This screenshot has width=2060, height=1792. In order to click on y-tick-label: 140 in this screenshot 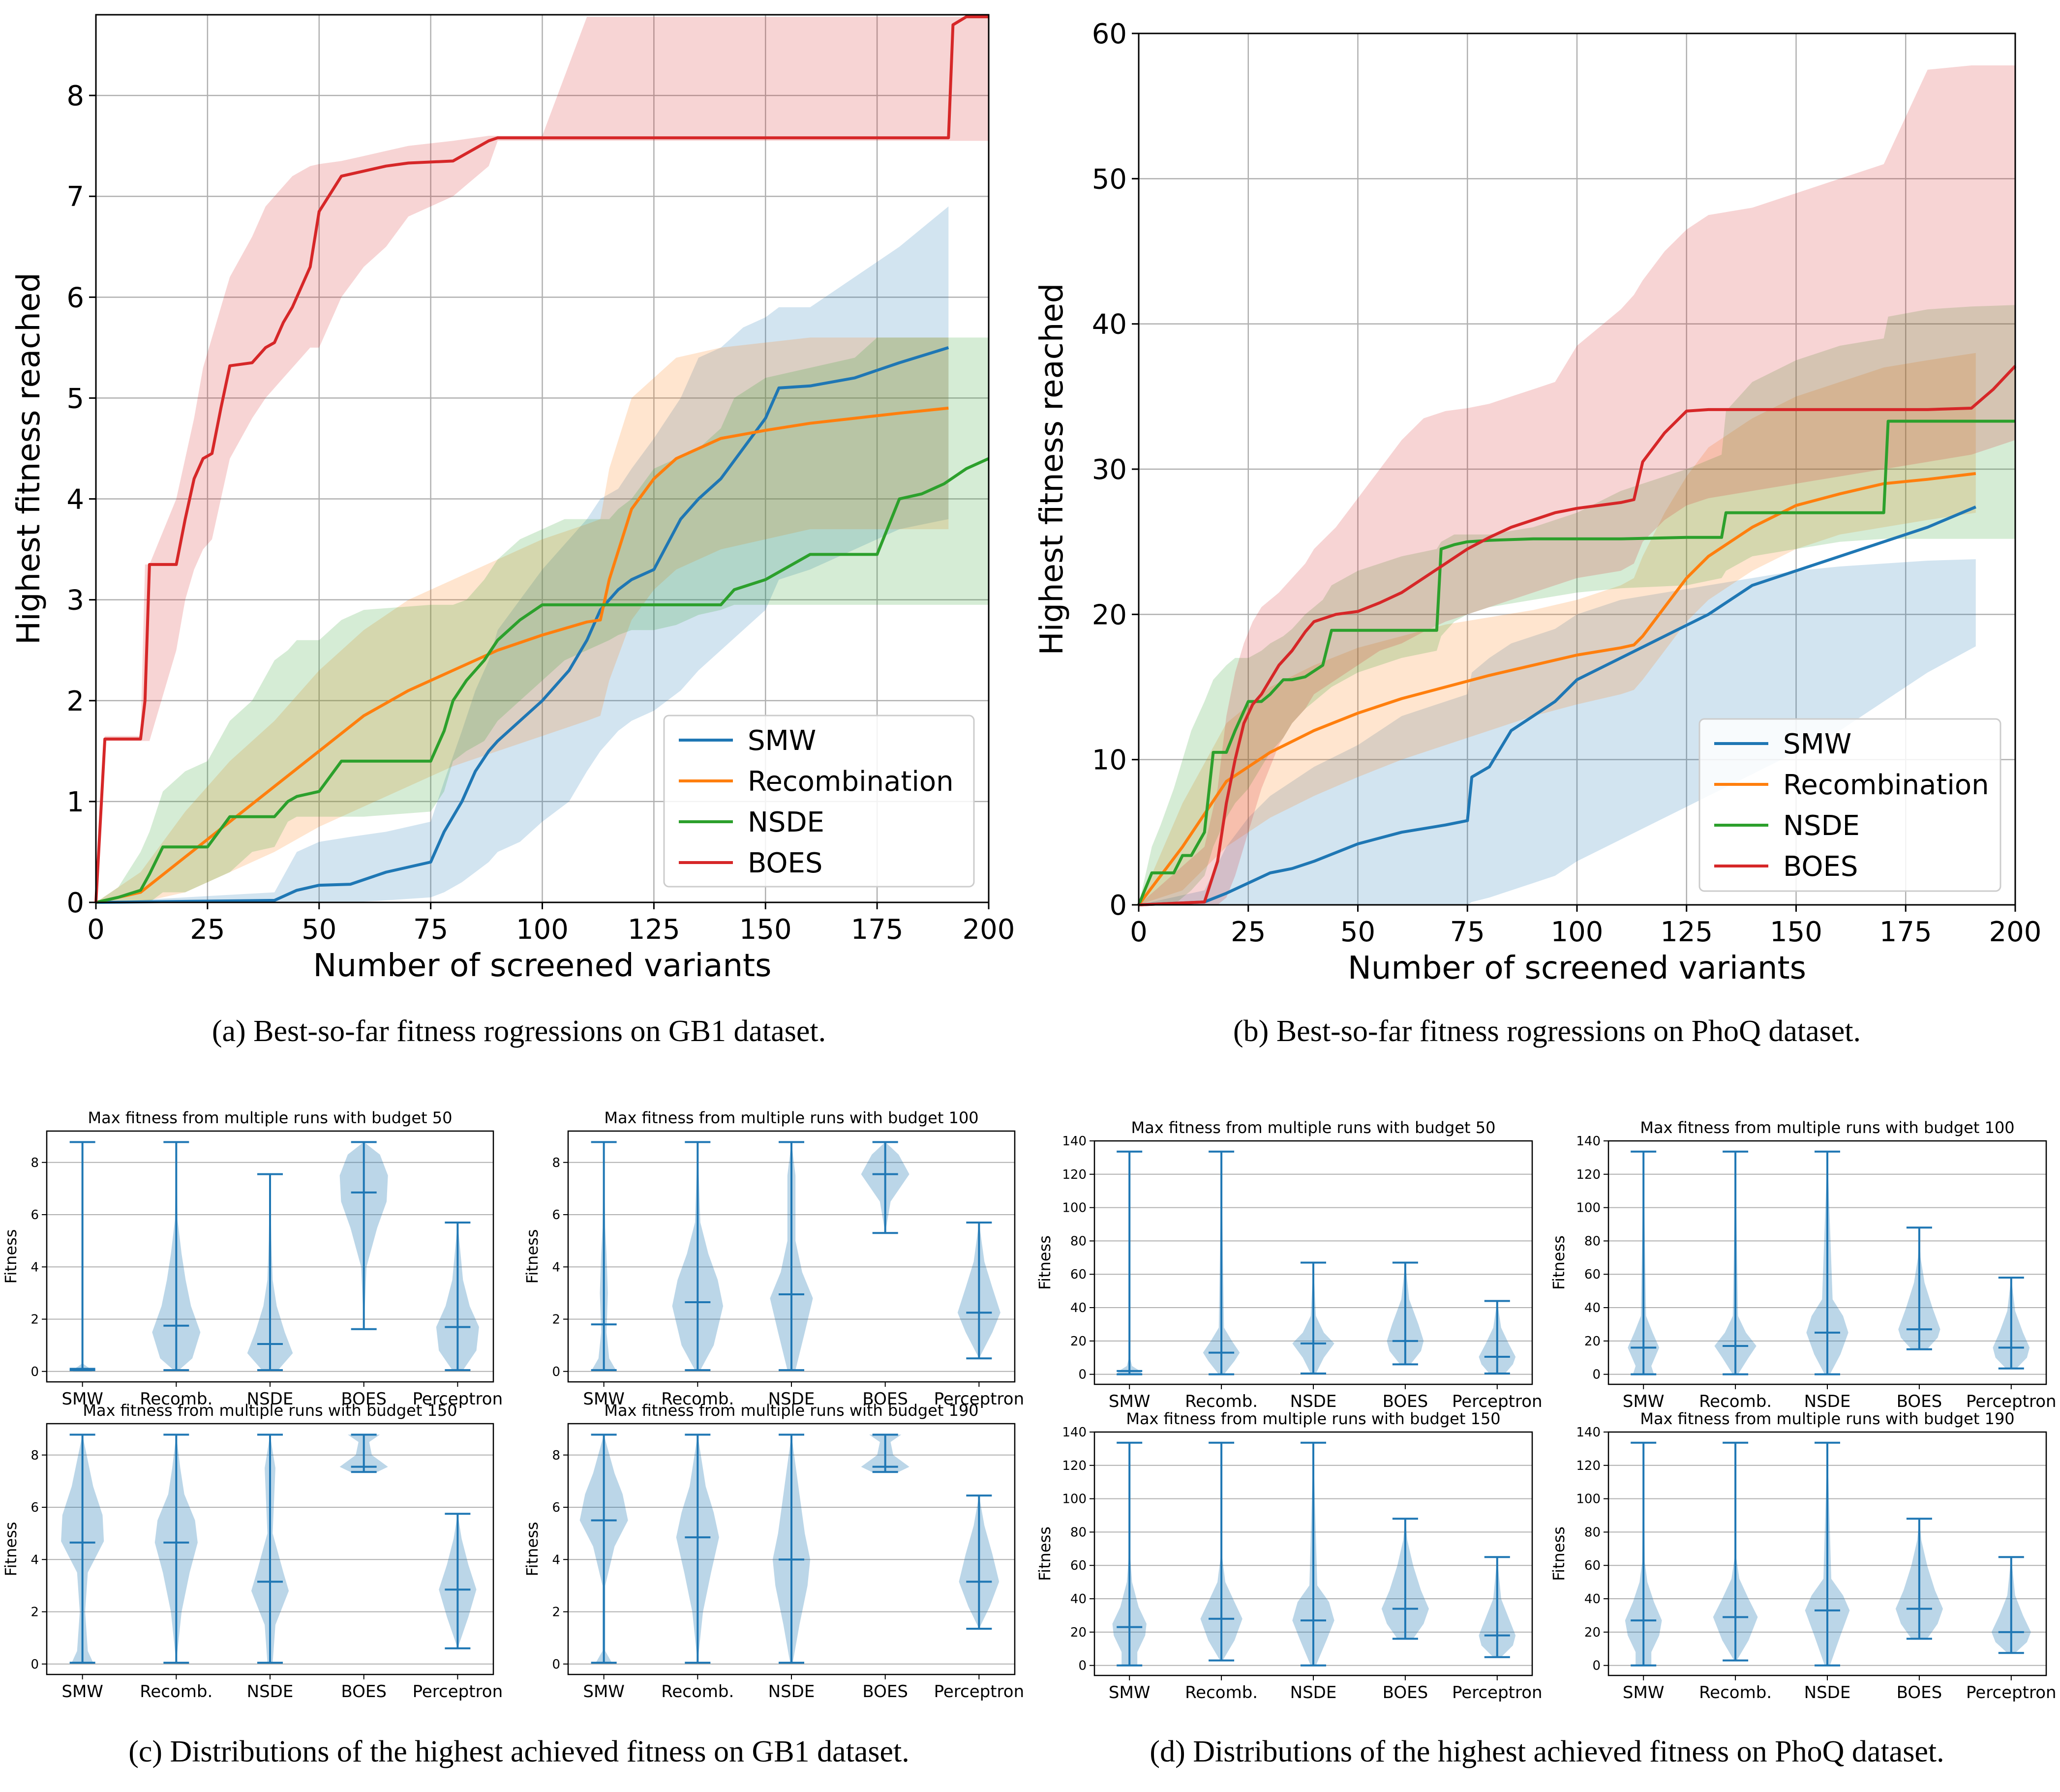, I will do `click(1588, 1432)`.